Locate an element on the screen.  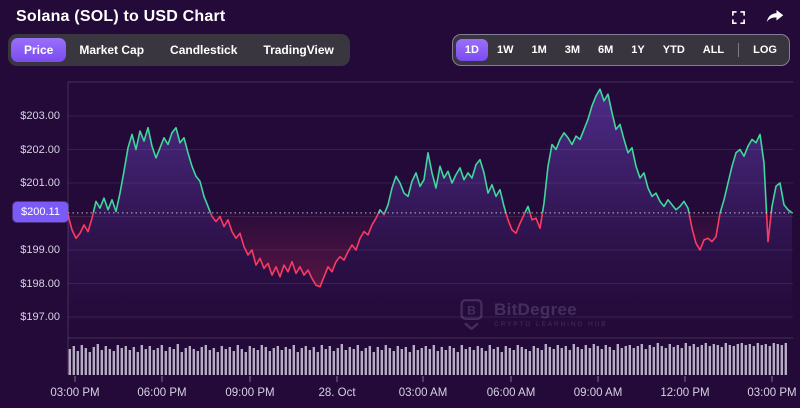
chart-type-tabs: Price Market Cap Candlestick TradingView is located at coordinates (179, 50).